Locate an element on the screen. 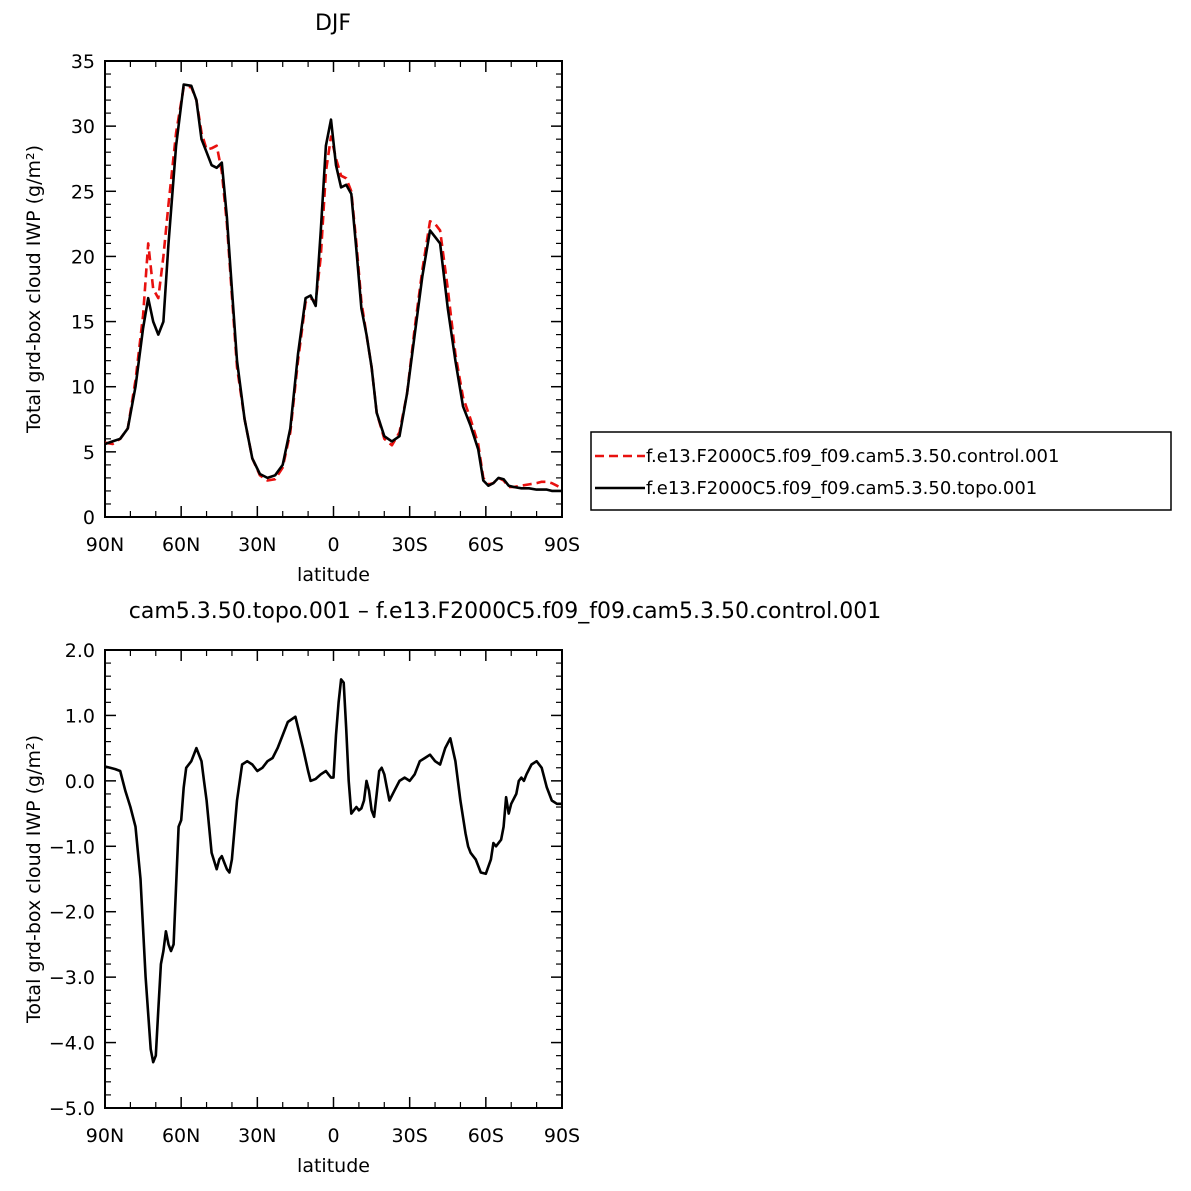  chart-title: DJF is located at coordinates (333, 23).